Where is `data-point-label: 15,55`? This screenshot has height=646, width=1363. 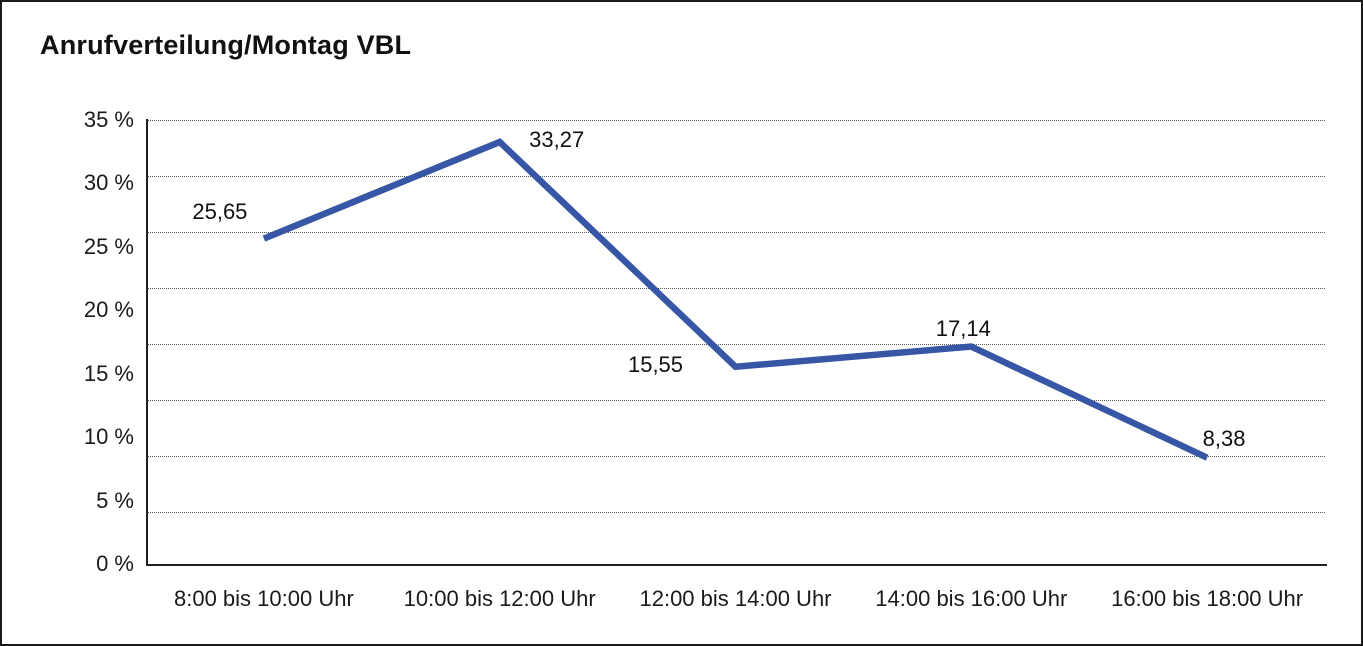 data-point-label: 15,55 is located at coordinates (655, 364).